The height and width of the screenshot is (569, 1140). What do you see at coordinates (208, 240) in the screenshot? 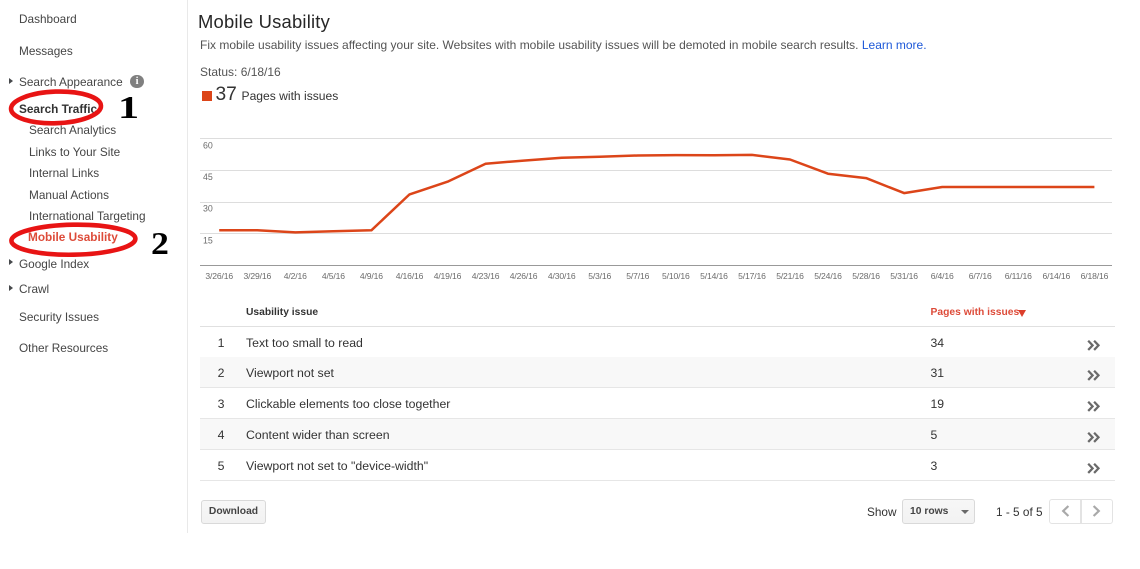
I see `svg-text: 15` at bounding box center [208, 240].